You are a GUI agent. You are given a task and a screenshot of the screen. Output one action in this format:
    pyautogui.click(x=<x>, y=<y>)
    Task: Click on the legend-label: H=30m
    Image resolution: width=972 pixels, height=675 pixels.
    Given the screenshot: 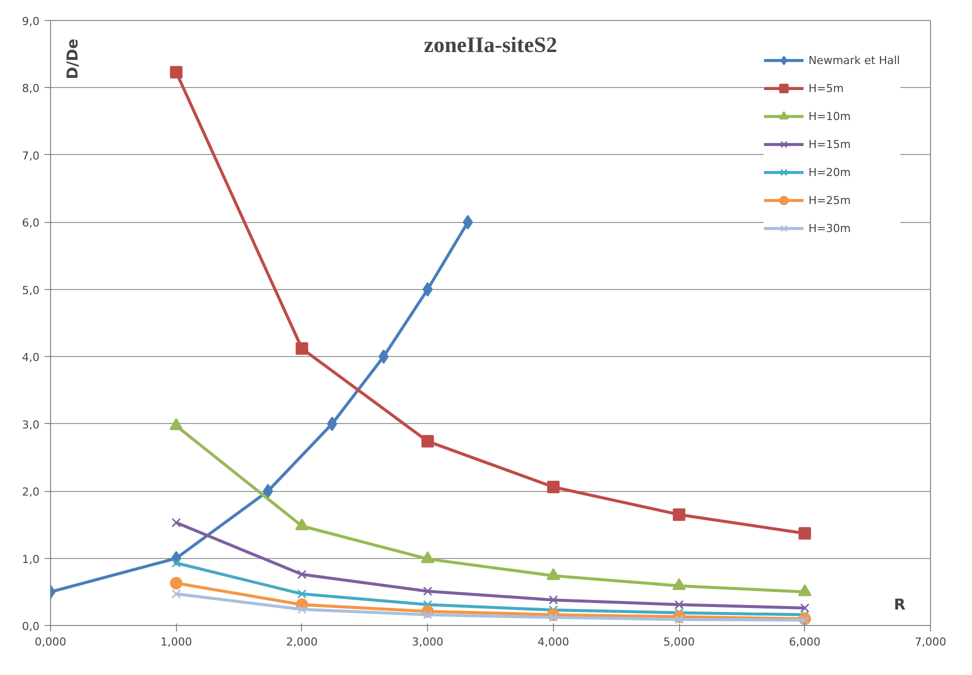 What is the action you would take?
    pyautogui.click(x=829, y=228)
    